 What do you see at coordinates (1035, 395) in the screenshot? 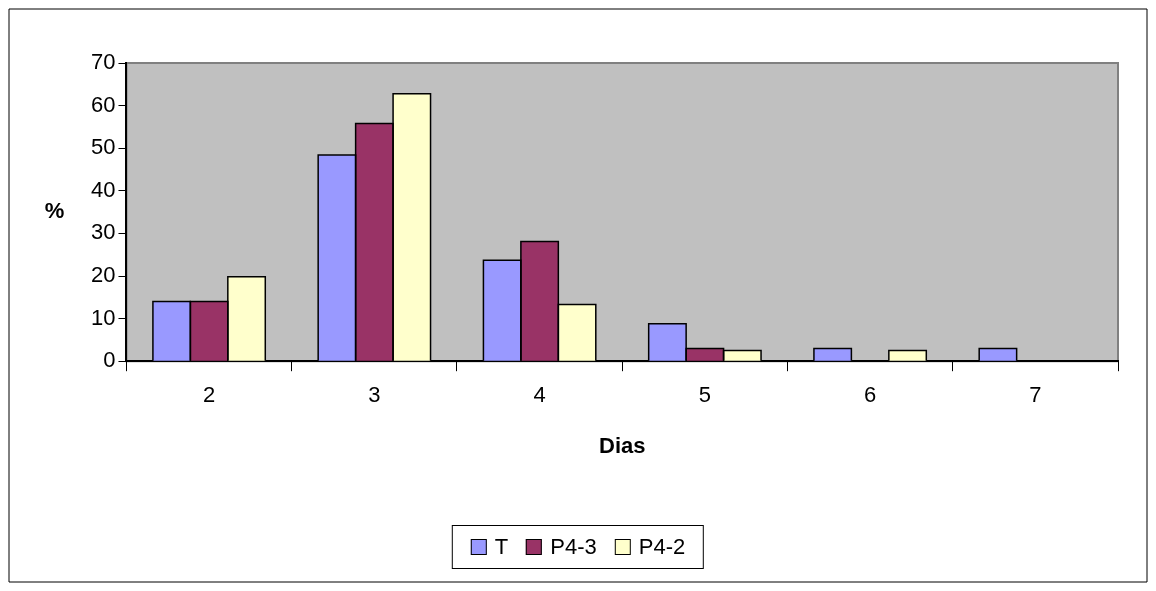
I see `x-tick-label: 7` at bounding box center [1035, 395].